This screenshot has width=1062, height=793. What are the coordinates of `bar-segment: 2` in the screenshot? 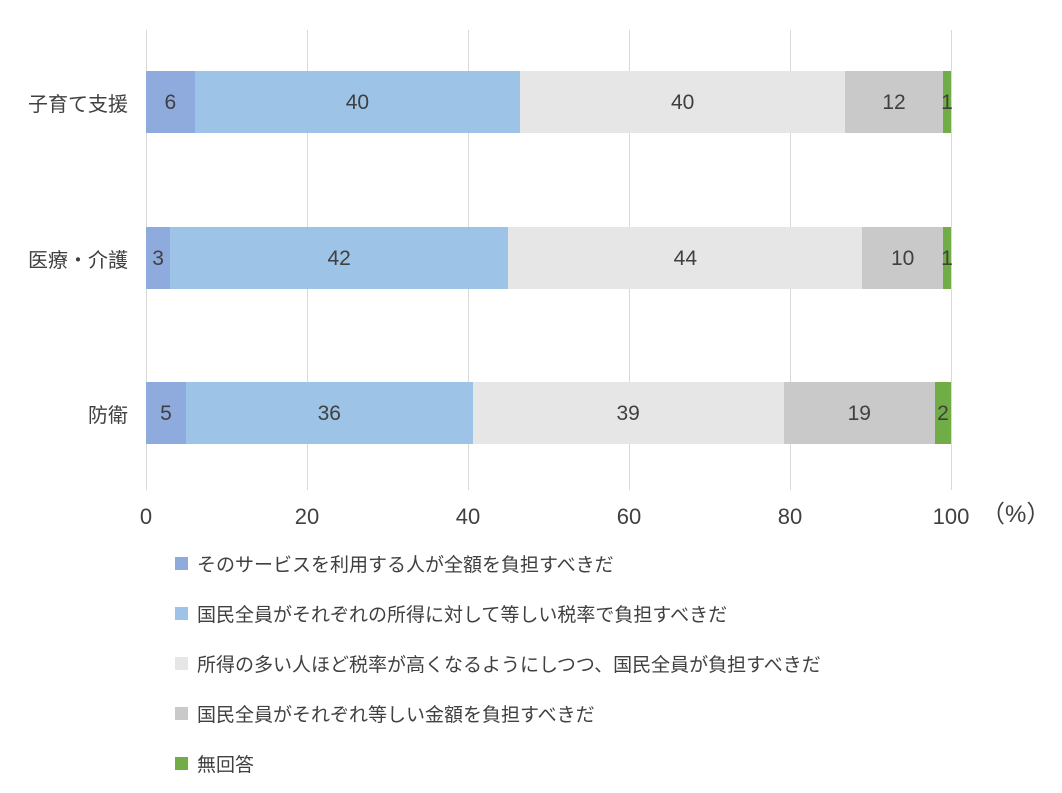 It's located at (943, 413).